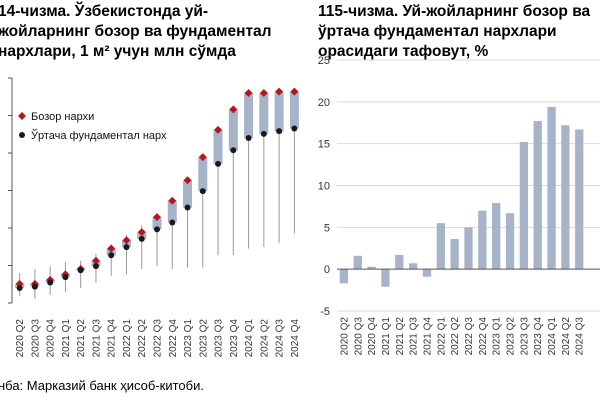 Image resolution: width=600 pixels, height=400 pixels. I want to click on left-x-tick-label: 2021 Q4, so click(112, 338).